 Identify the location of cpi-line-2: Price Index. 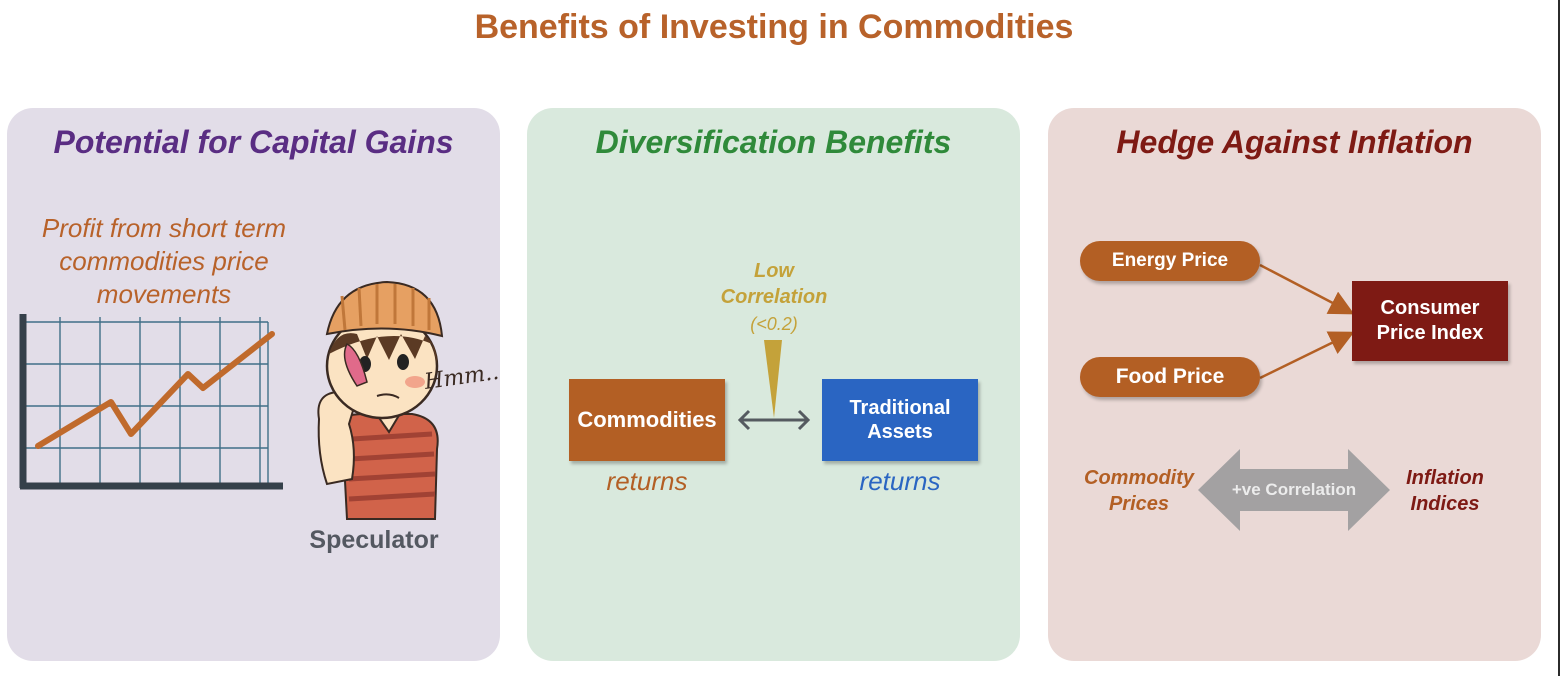
(1430, 333).